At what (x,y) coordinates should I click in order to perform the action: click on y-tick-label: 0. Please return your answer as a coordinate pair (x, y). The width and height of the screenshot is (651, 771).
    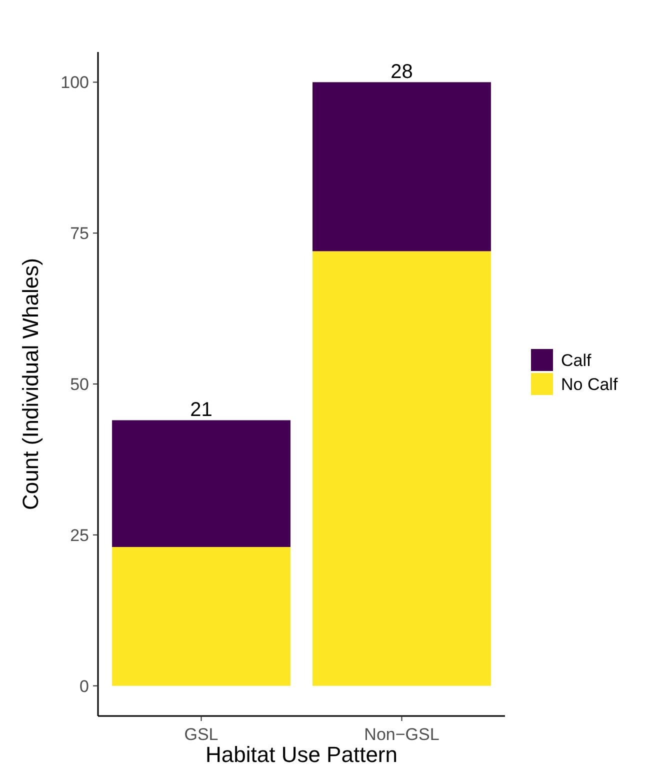
    Looking at the image, I should click on (84, 686).